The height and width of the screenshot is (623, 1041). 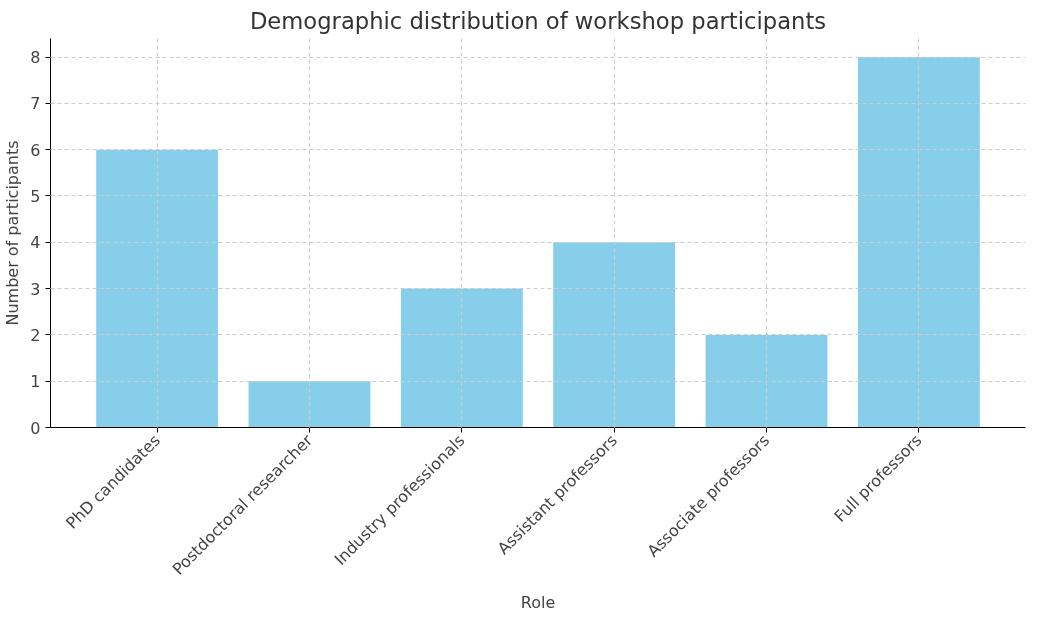 I want to click on y-tick-label: 2, so click(x=35, y=335).